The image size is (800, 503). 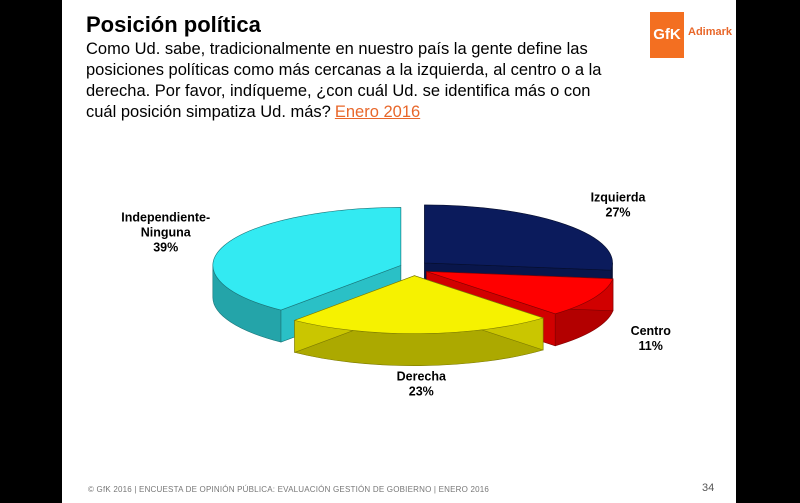 I want to click on pie-slice-derecha, so click(x=419, y=320).